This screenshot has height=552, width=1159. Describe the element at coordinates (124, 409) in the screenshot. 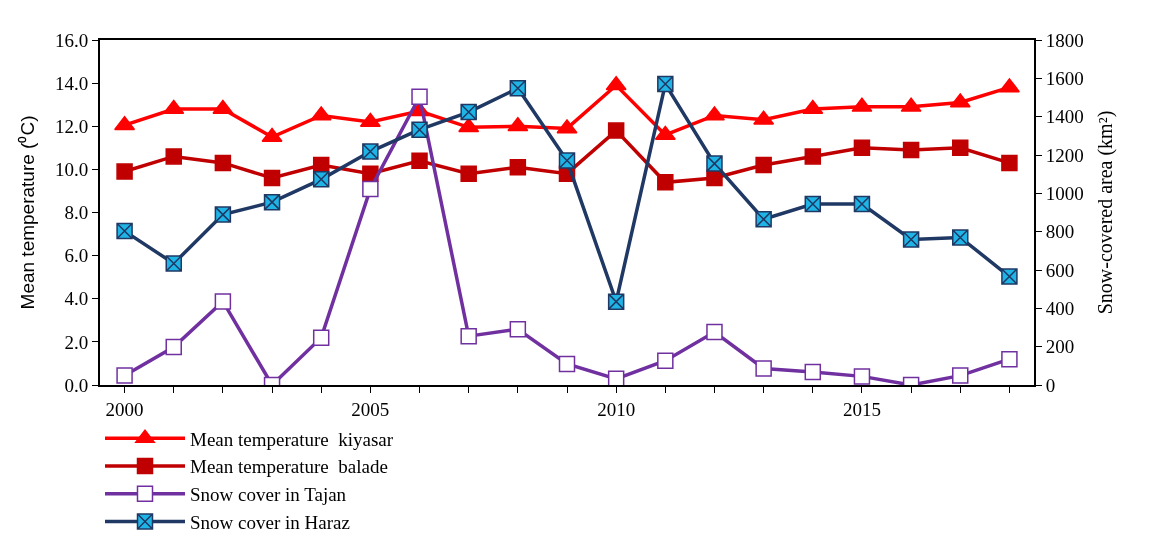

I see `x-tick-label: 2000` at that location.